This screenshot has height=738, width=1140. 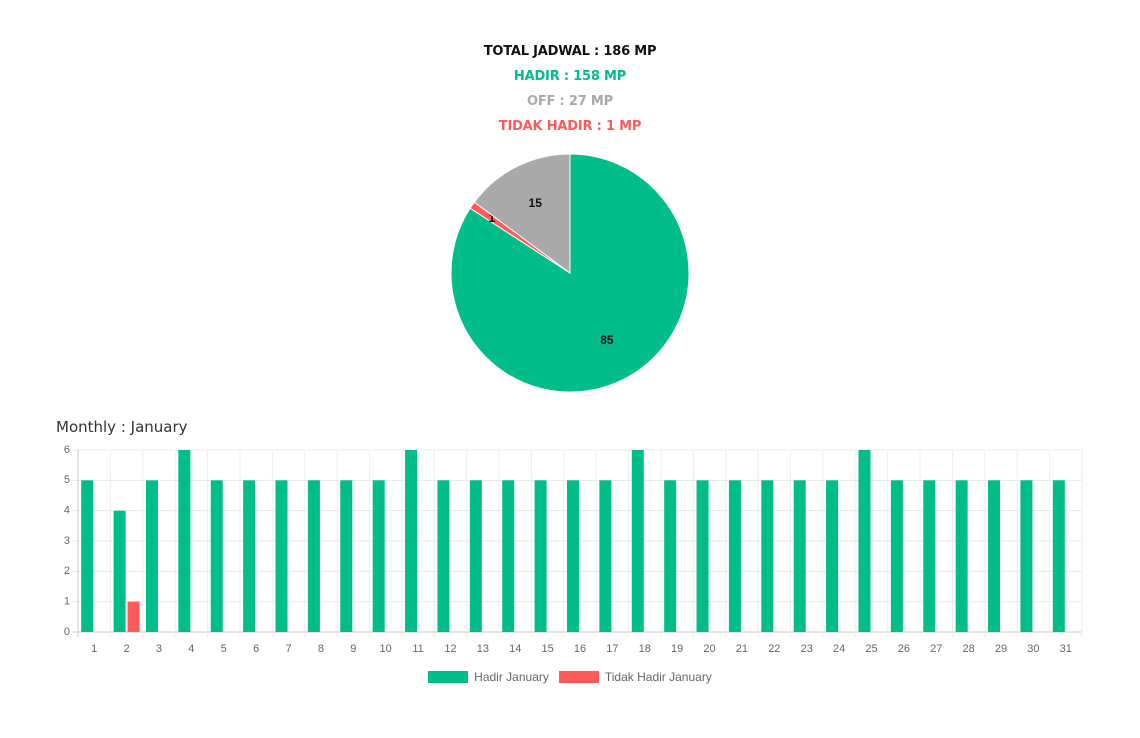 What do you see at coordinates (607, 340) in the screenshot?
I see `pie-data-label-0: 85` at bounding box center [607, 340].